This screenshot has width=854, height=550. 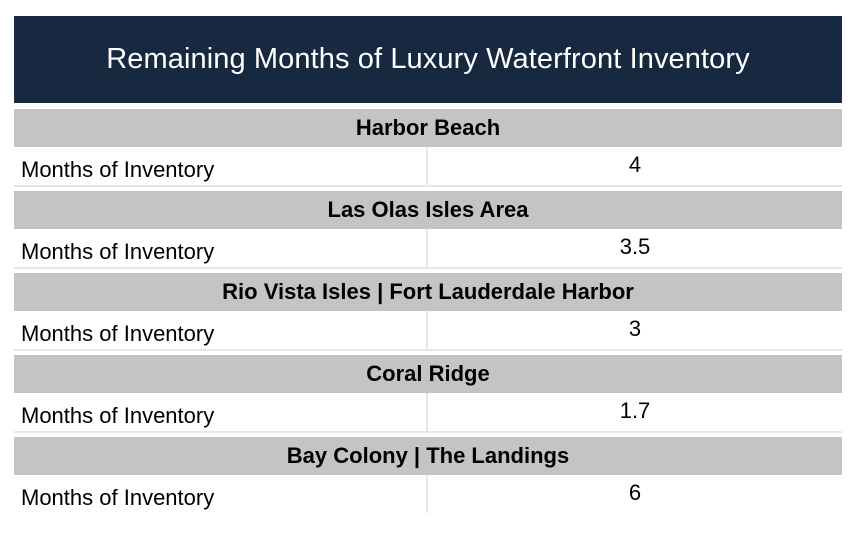 I want to click on section-name: Rio Vista Isles | Fort Lauderdale Harbor, so click(x=428, y=291).